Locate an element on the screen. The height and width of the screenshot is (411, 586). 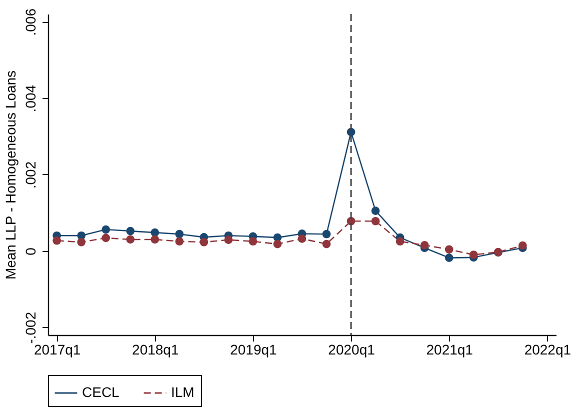
x-tick-label: 2022q1 is located at coordinates (548, 350).